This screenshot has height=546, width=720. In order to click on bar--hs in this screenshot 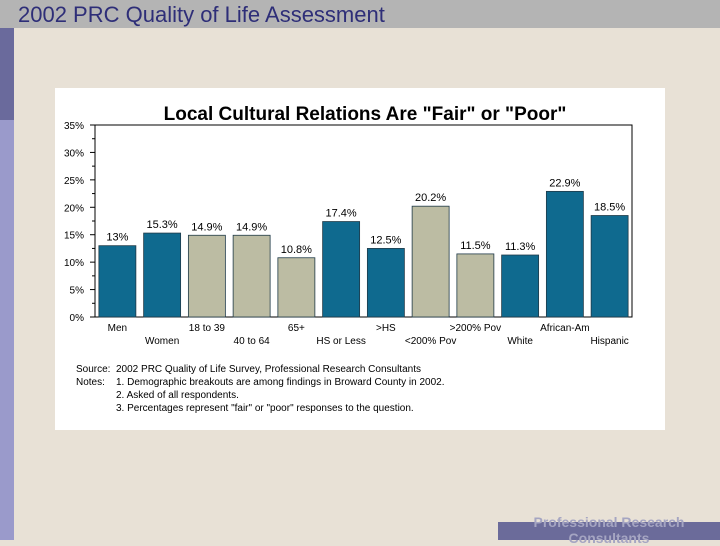, I will do `click(385, 283)`.